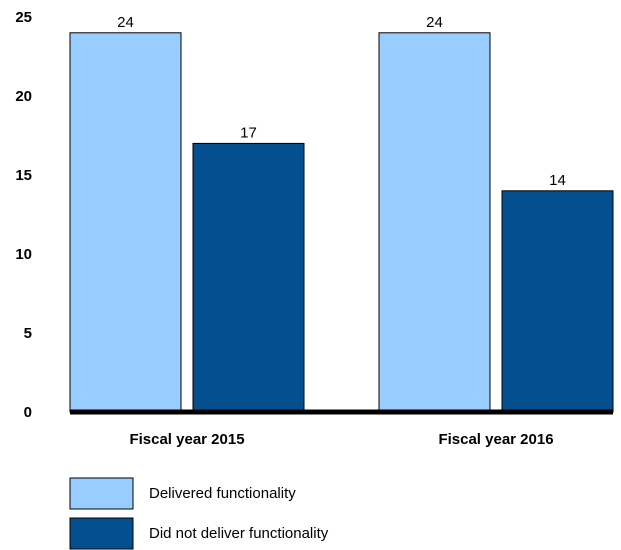  Describe the element at coordinates (28, 412) in the screenshot. I see `y-tick-label-0: 0` at that location.